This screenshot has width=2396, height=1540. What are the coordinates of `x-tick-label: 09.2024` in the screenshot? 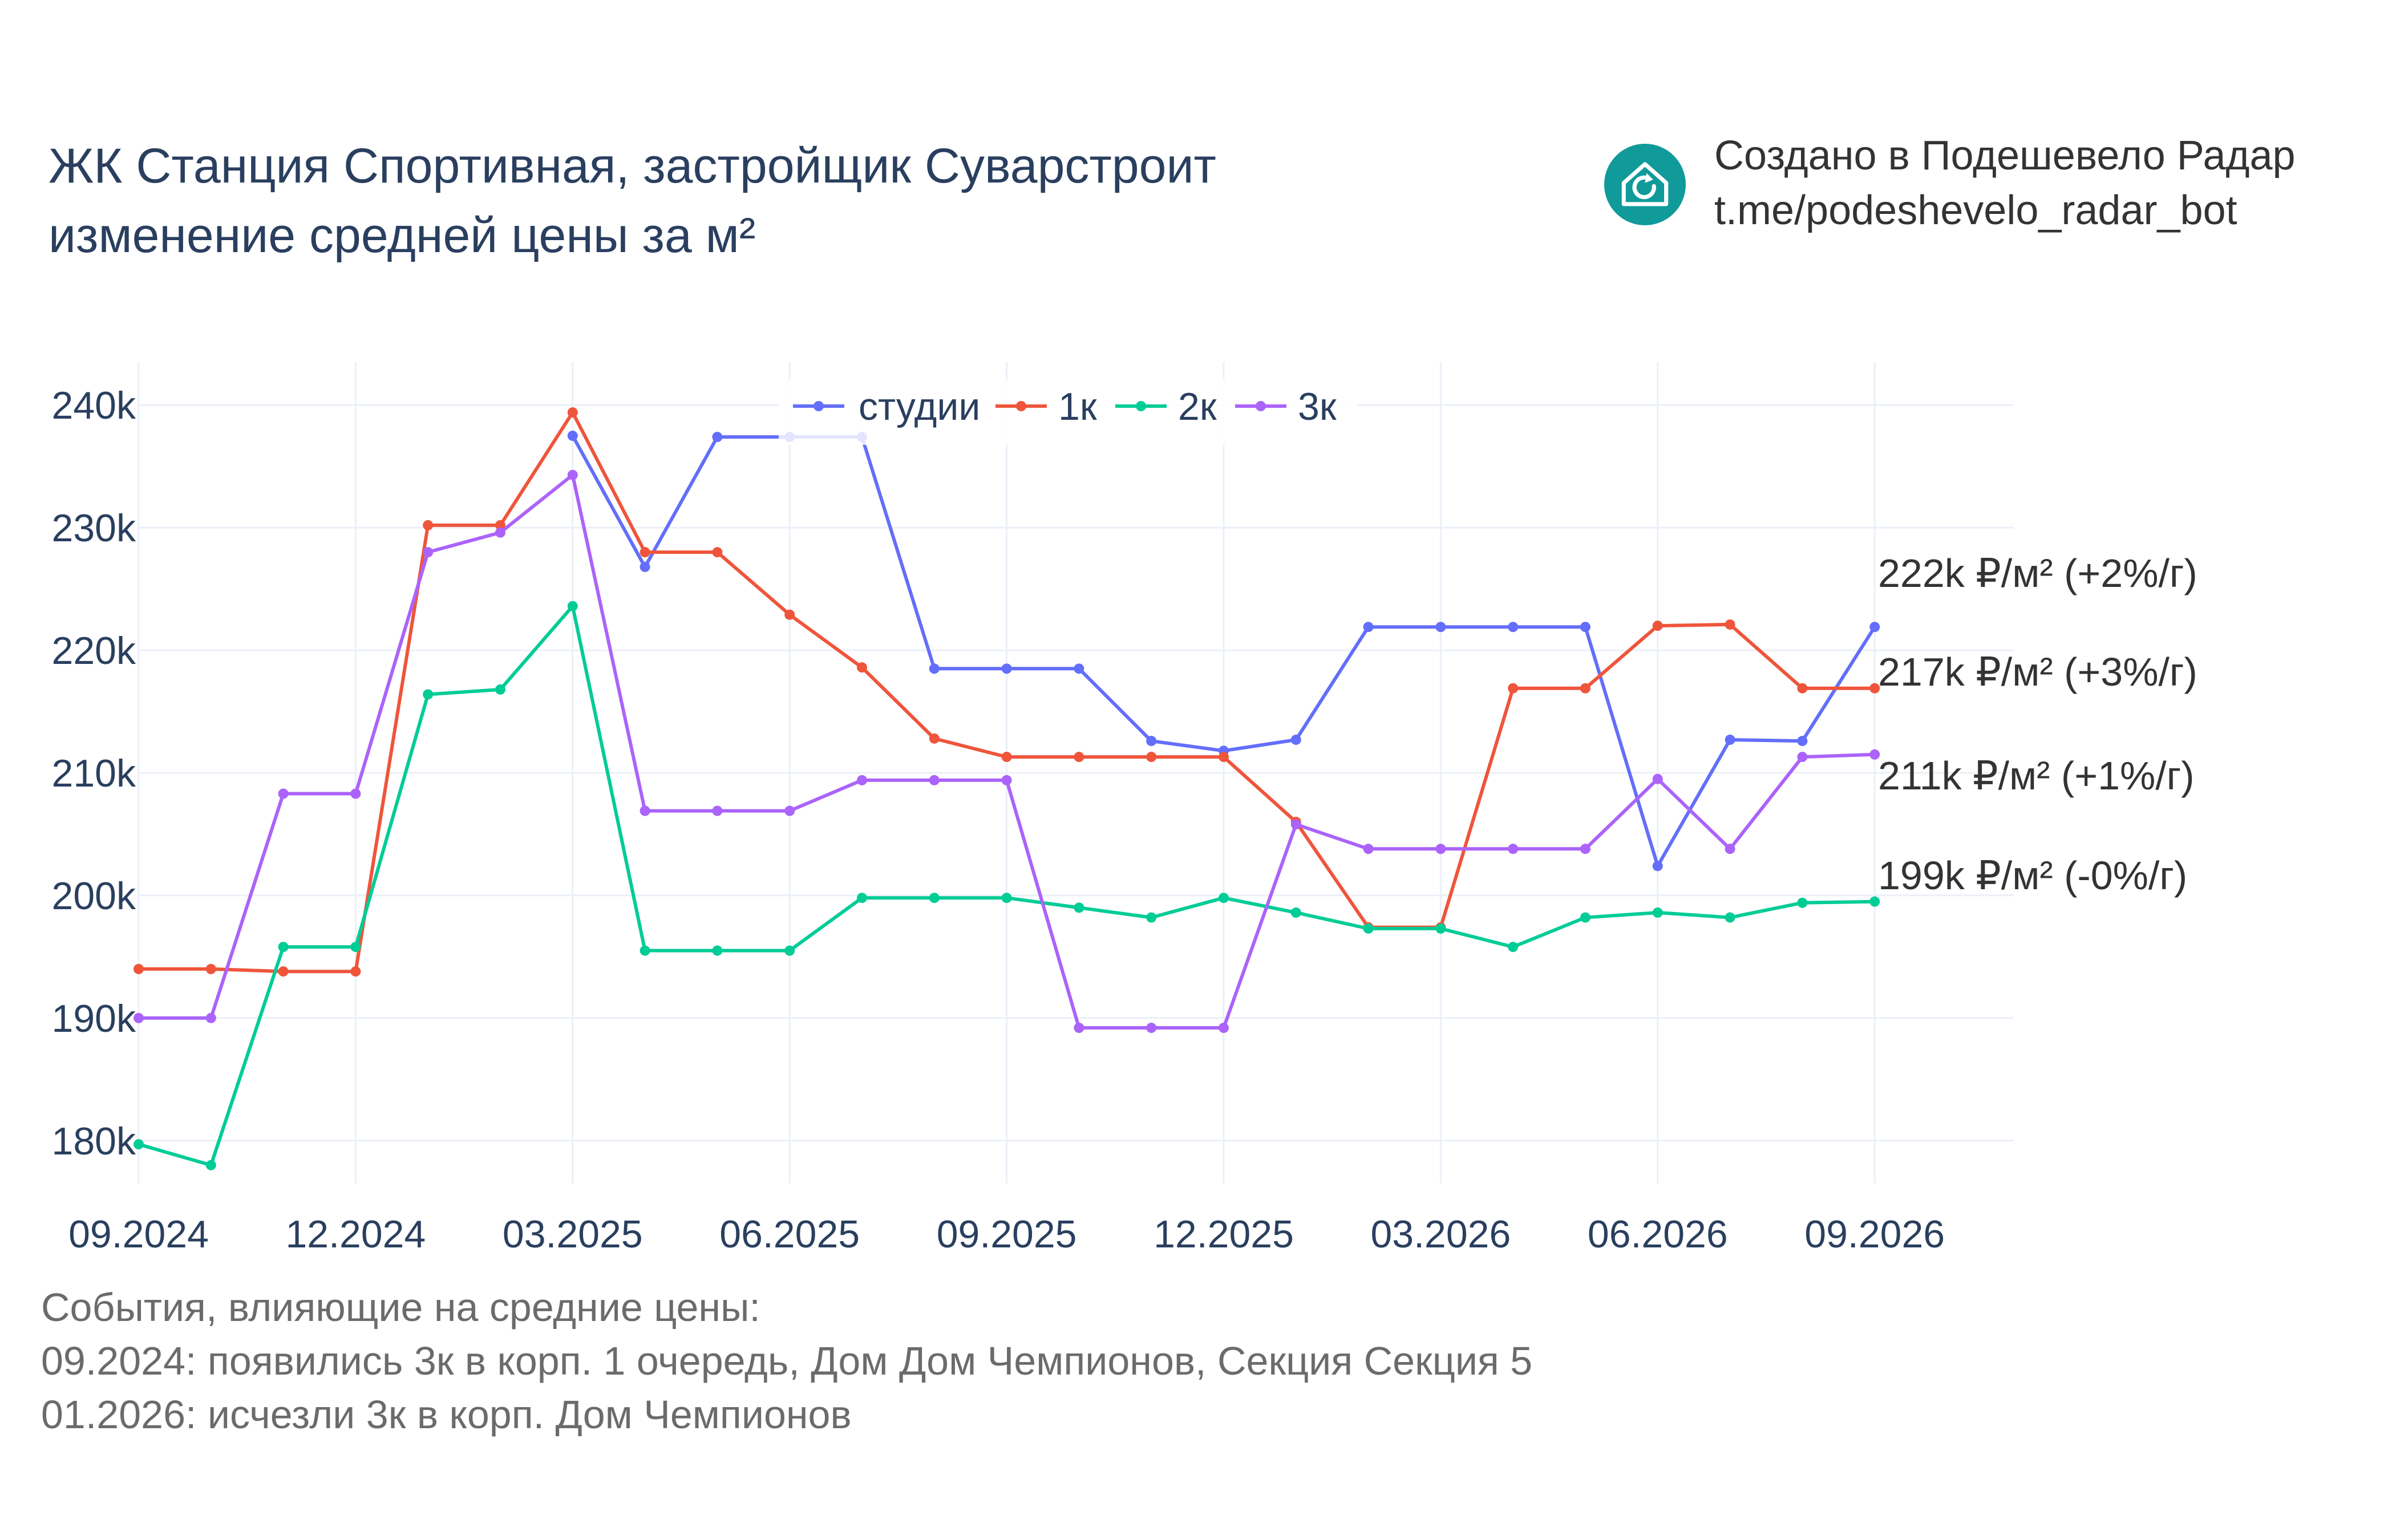 It's located at (138, 1235).